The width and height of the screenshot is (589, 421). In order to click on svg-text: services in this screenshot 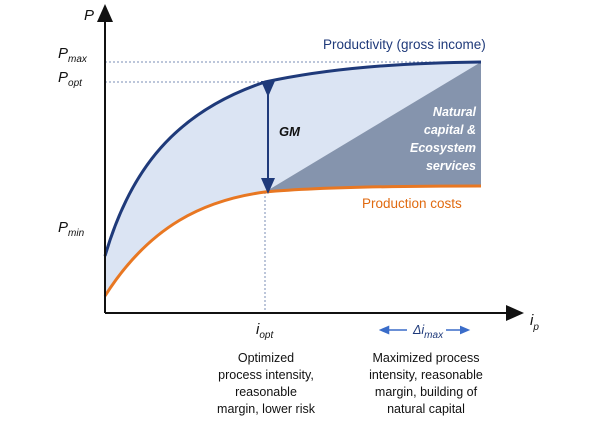, I will do `click(451, 166)`.